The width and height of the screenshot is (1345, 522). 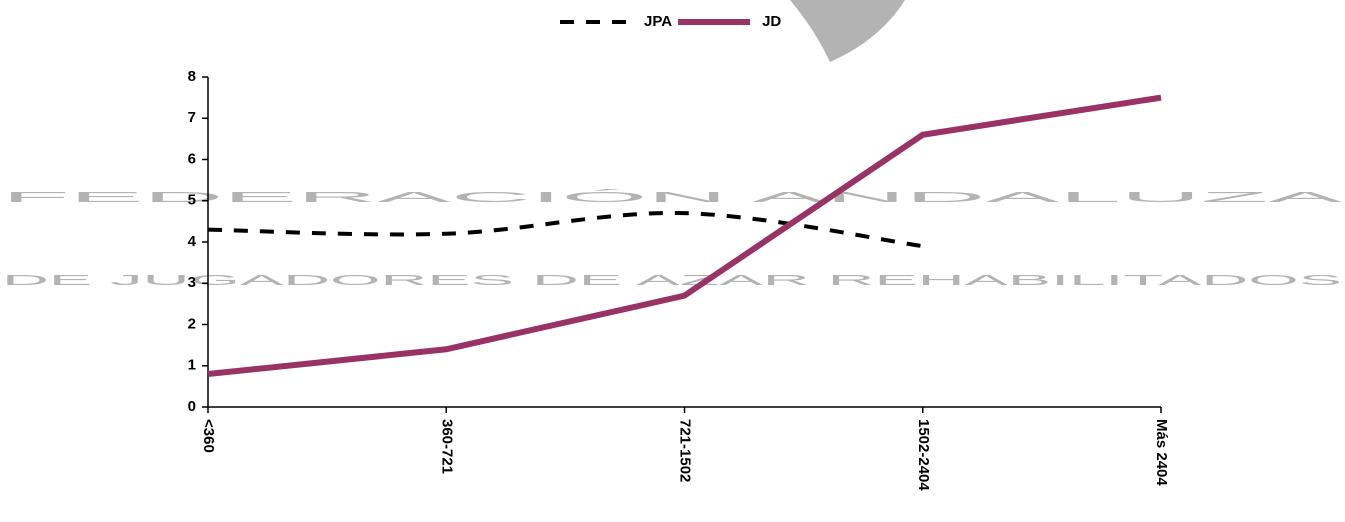 What do you see at coordinates (192, 117) in the screenshot?
I see `y-tick-label: 7` at bounding box center [192, 117].